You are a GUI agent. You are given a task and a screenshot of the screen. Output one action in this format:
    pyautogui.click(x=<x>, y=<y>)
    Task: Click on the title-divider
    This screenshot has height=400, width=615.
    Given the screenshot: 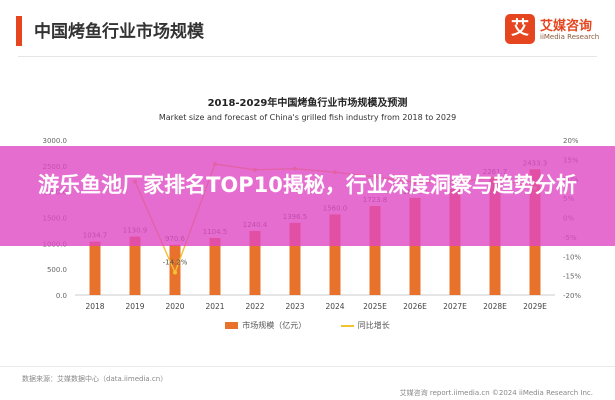 What is the action you would take?
    pyautogui.click(x=307, y=56)
    